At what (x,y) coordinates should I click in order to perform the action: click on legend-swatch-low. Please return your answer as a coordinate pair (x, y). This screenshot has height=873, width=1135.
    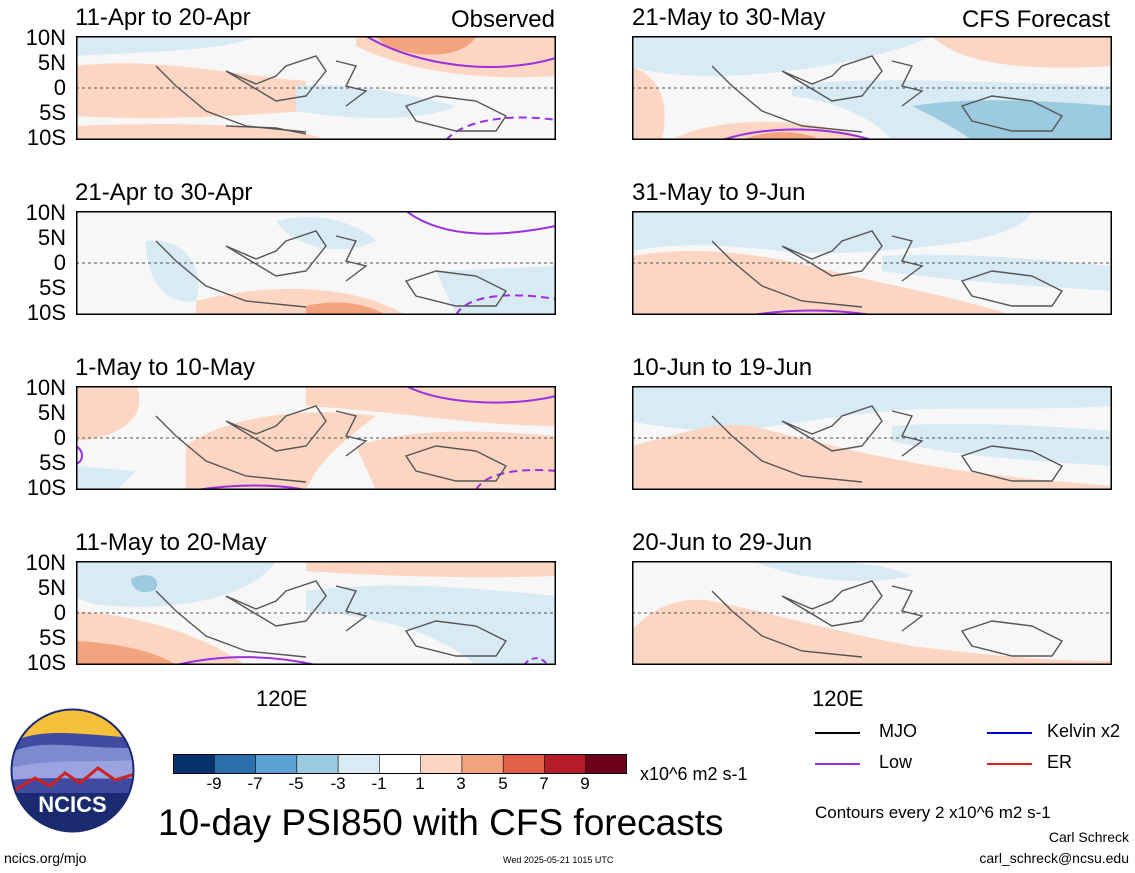
    Looking at the image, I should click on (837, 764).